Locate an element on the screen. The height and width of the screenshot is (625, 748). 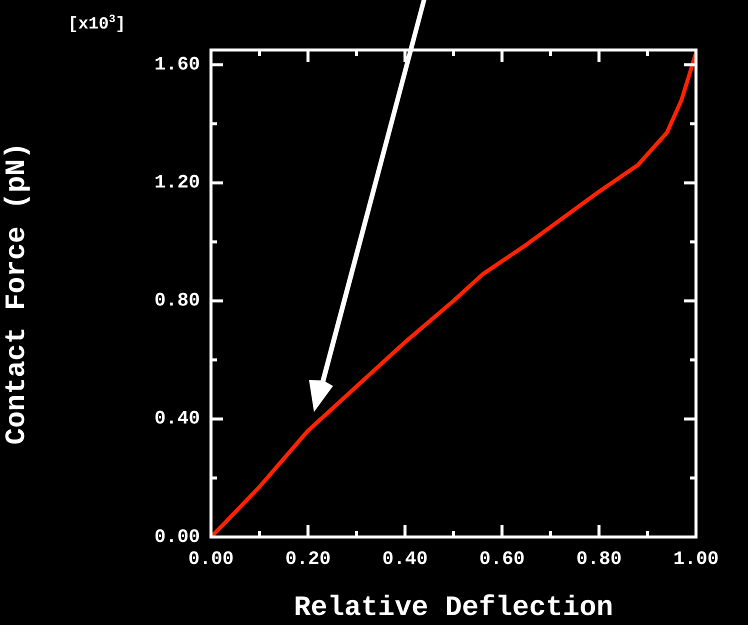
y-tick-label: 0.80 is located at coordinates (177, 301).